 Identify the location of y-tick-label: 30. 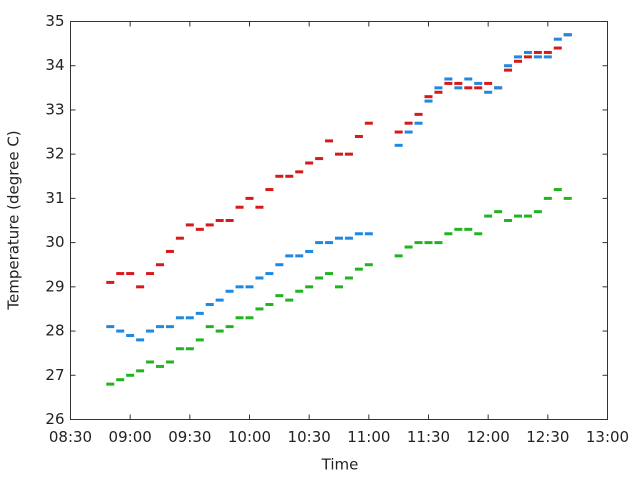
(54, 242).